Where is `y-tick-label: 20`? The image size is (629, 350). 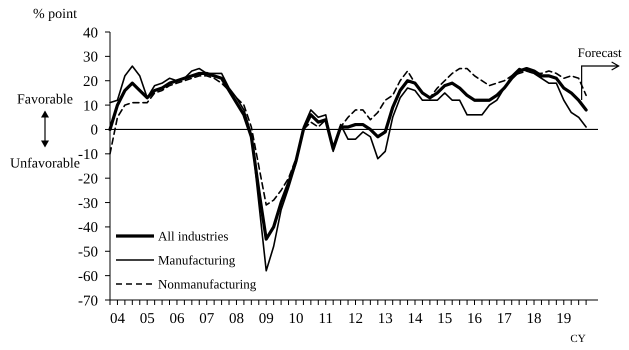 y-tick-label: 20 is located at coordinates (90, 82).